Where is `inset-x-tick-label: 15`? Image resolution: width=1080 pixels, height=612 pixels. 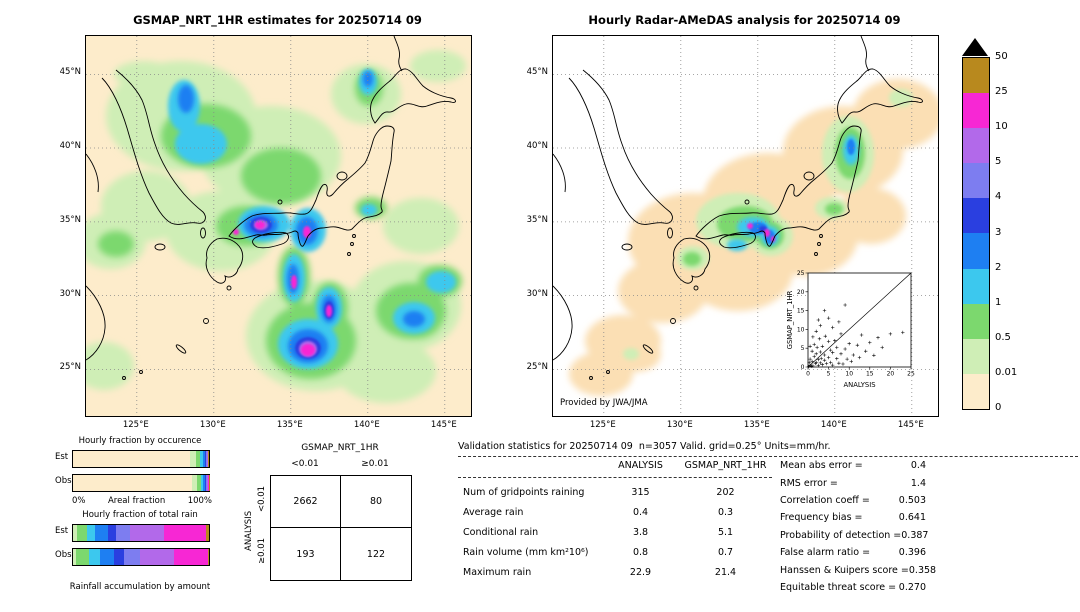
inset-x-tick-label: 15 is located at coordinates (870, 374).